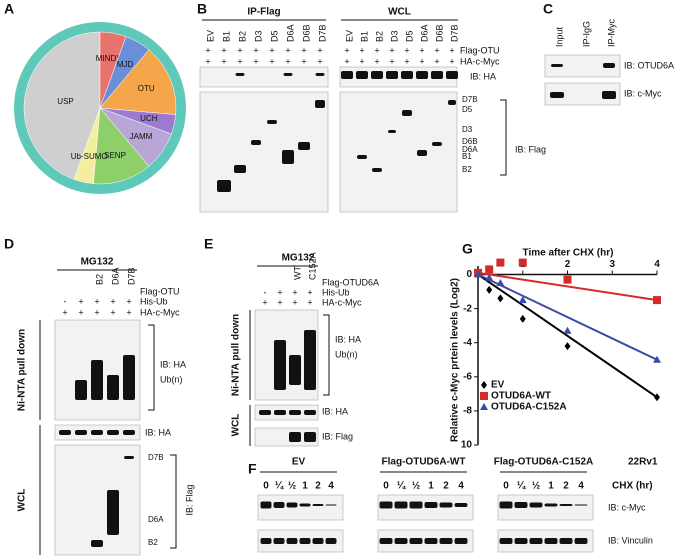 This screenshot has height=558, width=685. What do you see at coordinates (266, 486) in the screenshot?
I see `time-label: 0` at bounding box center [266, 486].